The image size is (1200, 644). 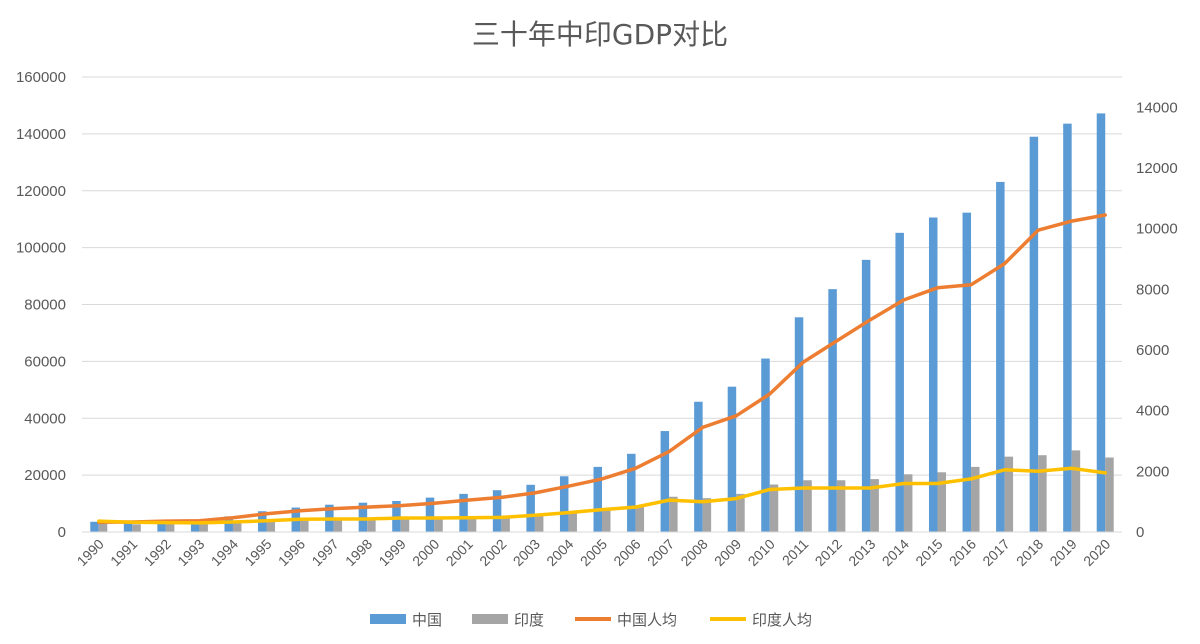 What do you see at coordinates (391, 552) in the screenshot?
I see `x-tick-label: 1999` at bounding box center [391, 552].